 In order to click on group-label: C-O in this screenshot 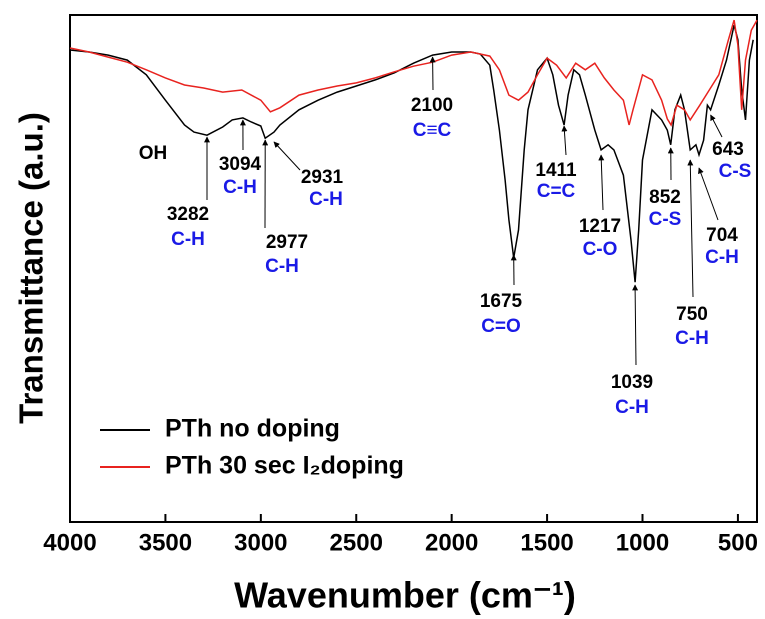, I will do `click(600, 249)`.